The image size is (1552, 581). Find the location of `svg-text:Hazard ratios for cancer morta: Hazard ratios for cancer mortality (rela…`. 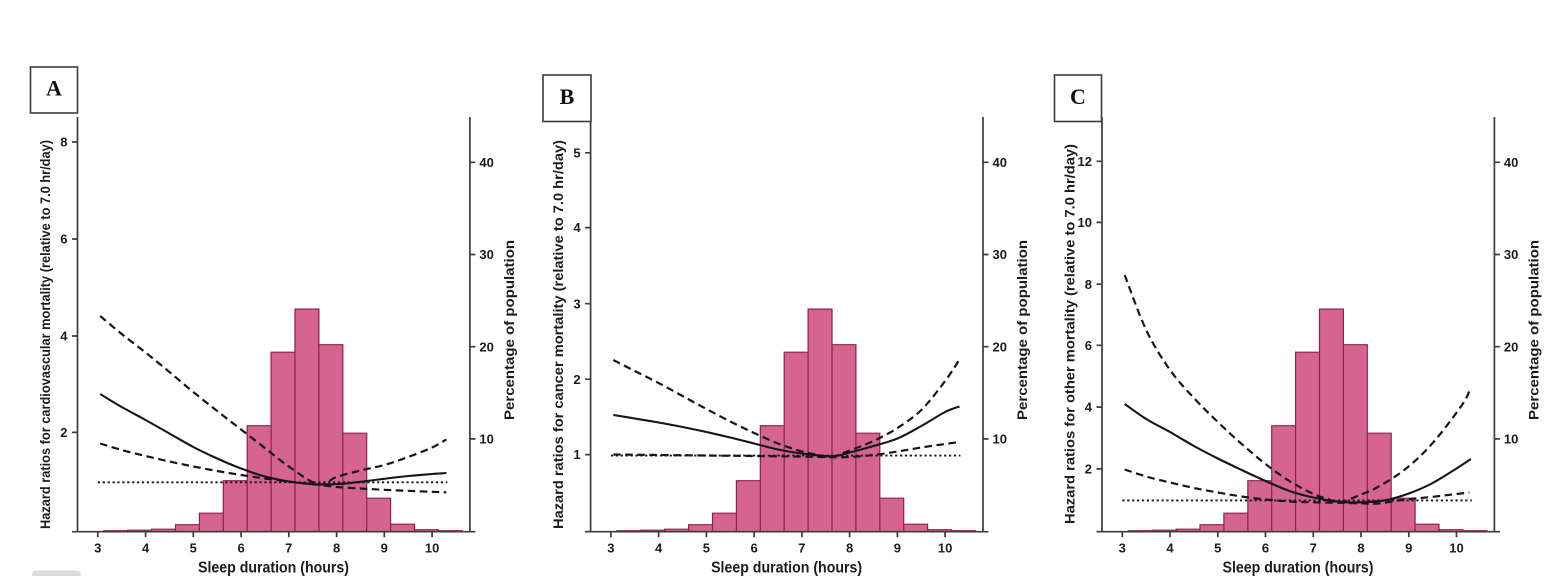

svg-text:Hazard ratios for cancer morta: Hazard ratios for cancer mortality (rela… is located at coordinates (558, 334).